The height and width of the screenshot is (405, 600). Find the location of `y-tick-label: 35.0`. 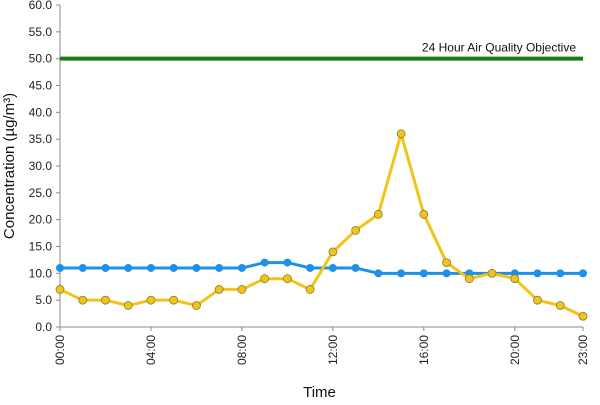

y-tick-label: 35.0 is located at coordinates (41, 139).